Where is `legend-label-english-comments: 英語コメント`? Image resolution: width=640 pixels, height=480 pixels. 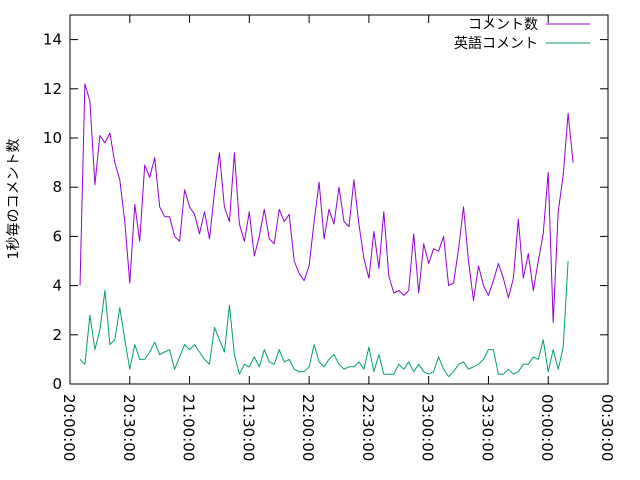
legend-label-english-comments: 英語コメント is located at coordinates (496, 43).